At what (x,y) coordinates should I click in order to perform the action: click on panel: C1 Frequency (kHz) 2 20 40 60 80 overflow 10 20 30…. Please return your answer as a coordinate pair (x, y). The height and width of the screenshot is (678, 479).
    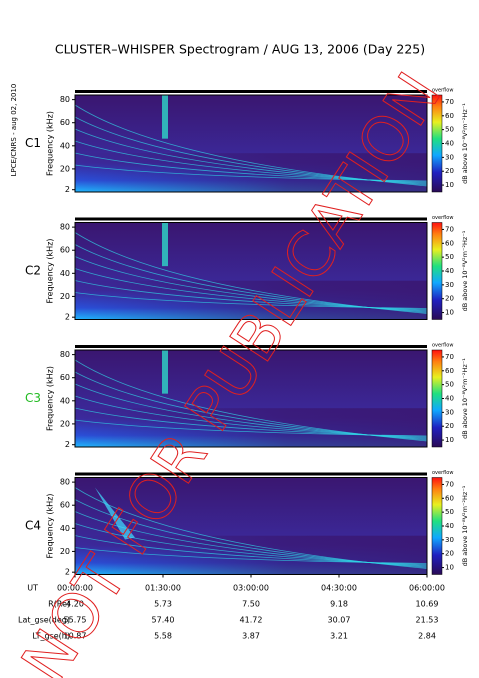
    Looking at the image, I should click on (247, 141).